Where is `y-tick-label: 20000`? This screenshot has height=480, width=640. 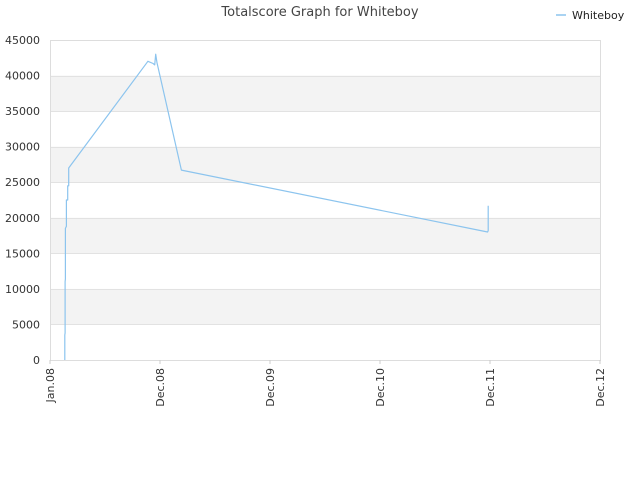 y-tick-label: 20000 is located at coordinates (22, 218).